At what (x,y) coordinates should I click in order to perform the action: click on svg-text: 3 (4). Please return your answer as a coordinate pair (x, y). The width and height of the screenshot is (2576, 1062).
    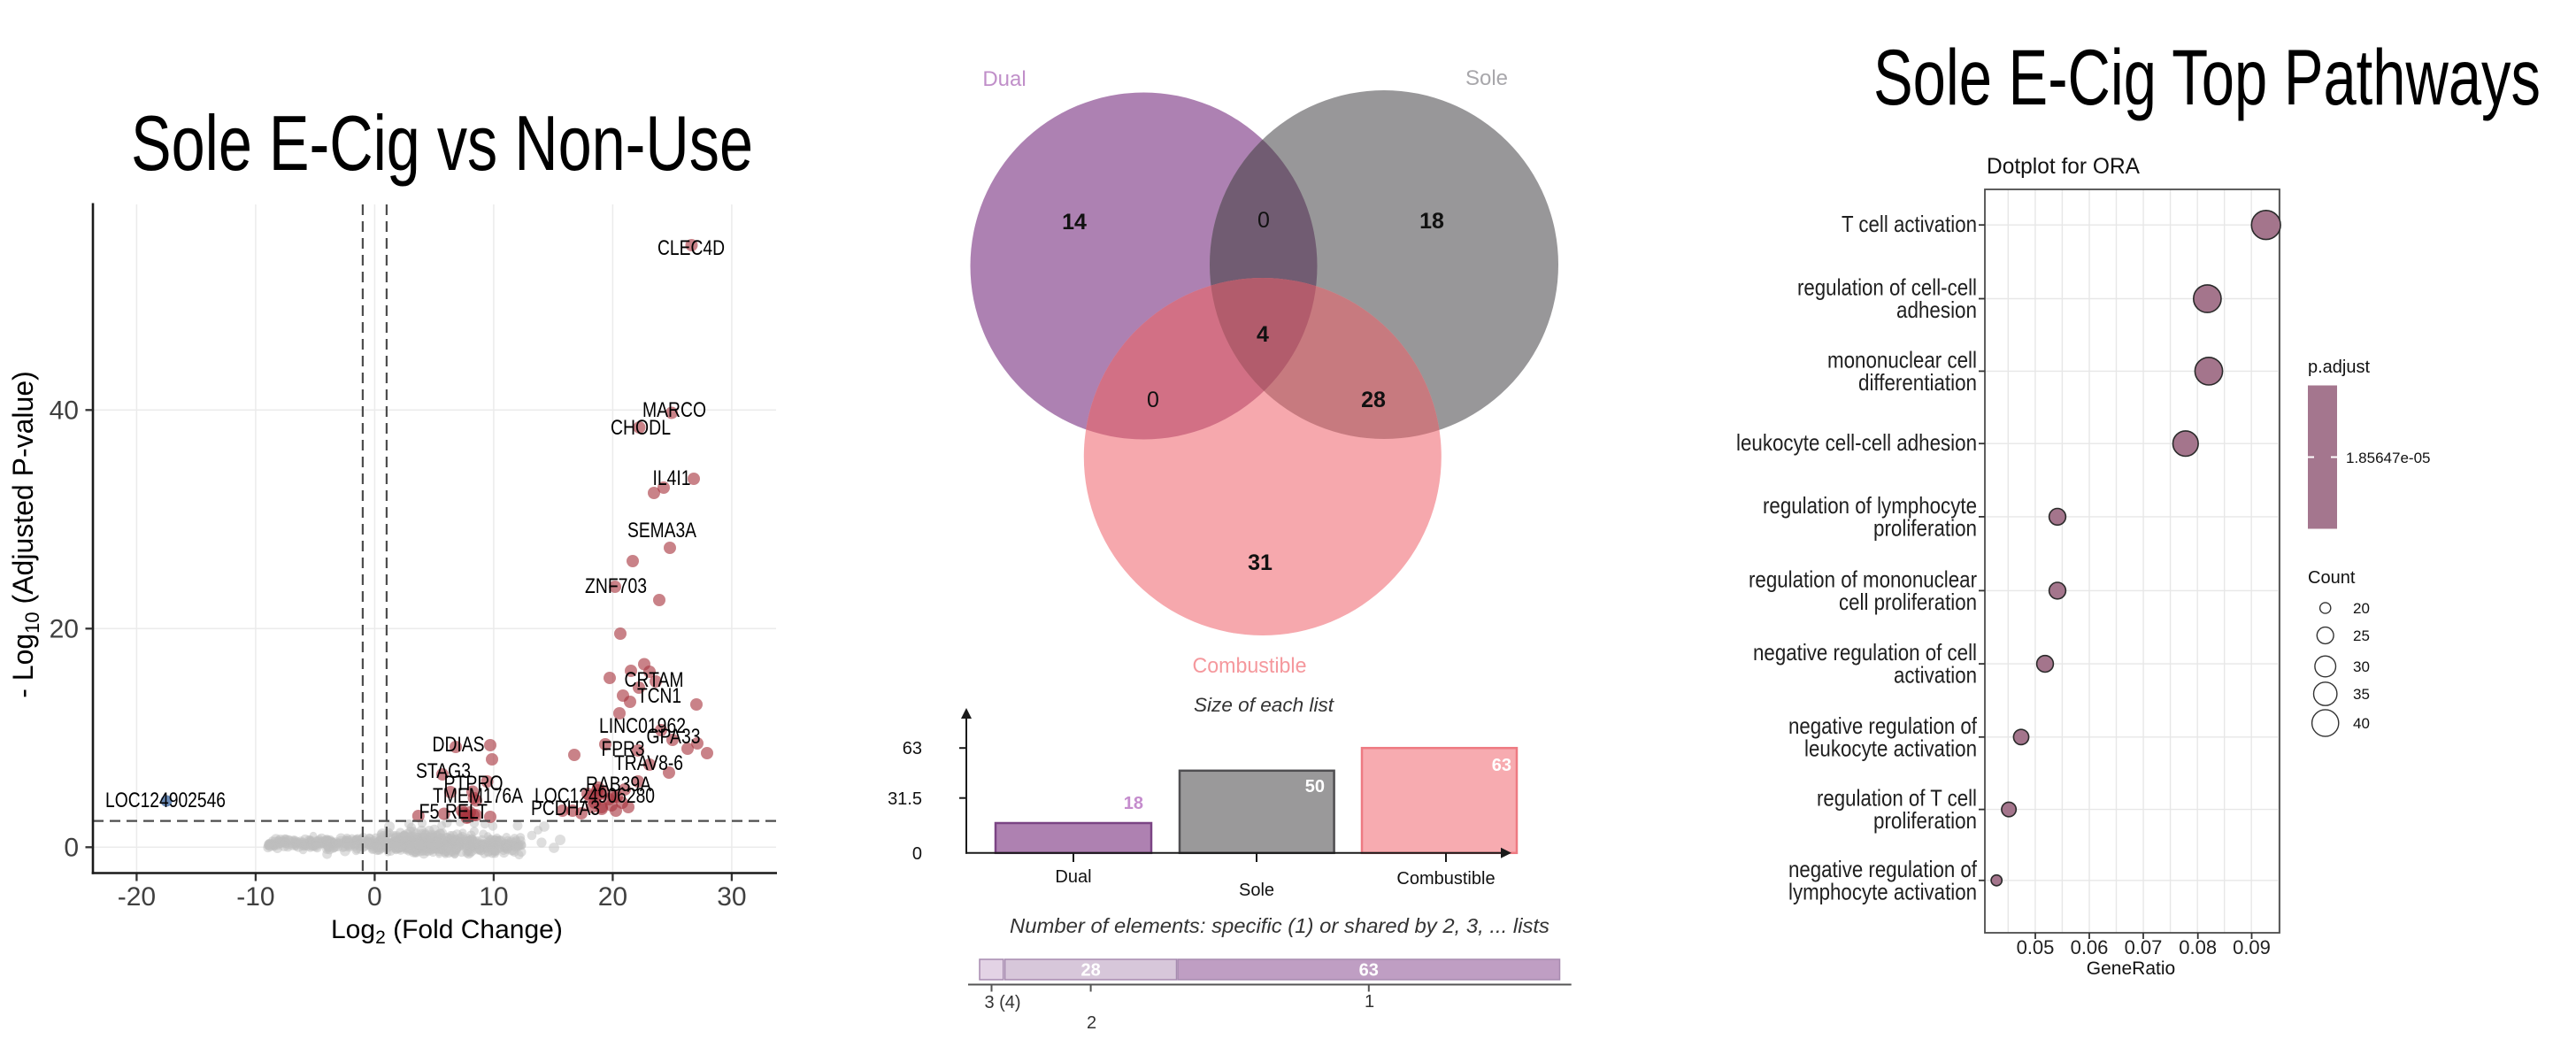
    Looking at the image, I should click on (1002, 1003).